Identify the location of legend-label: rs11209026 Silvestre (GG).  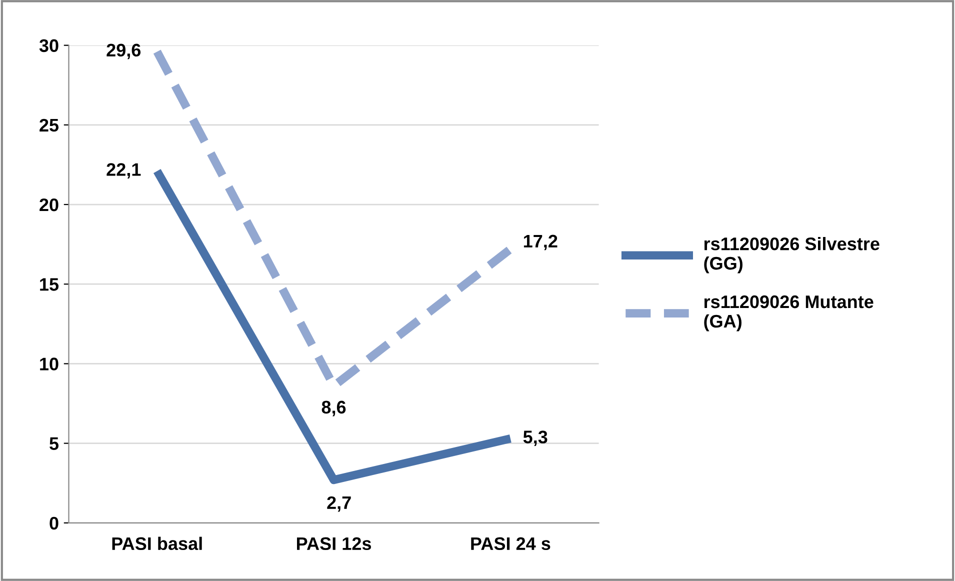
(792, 255).